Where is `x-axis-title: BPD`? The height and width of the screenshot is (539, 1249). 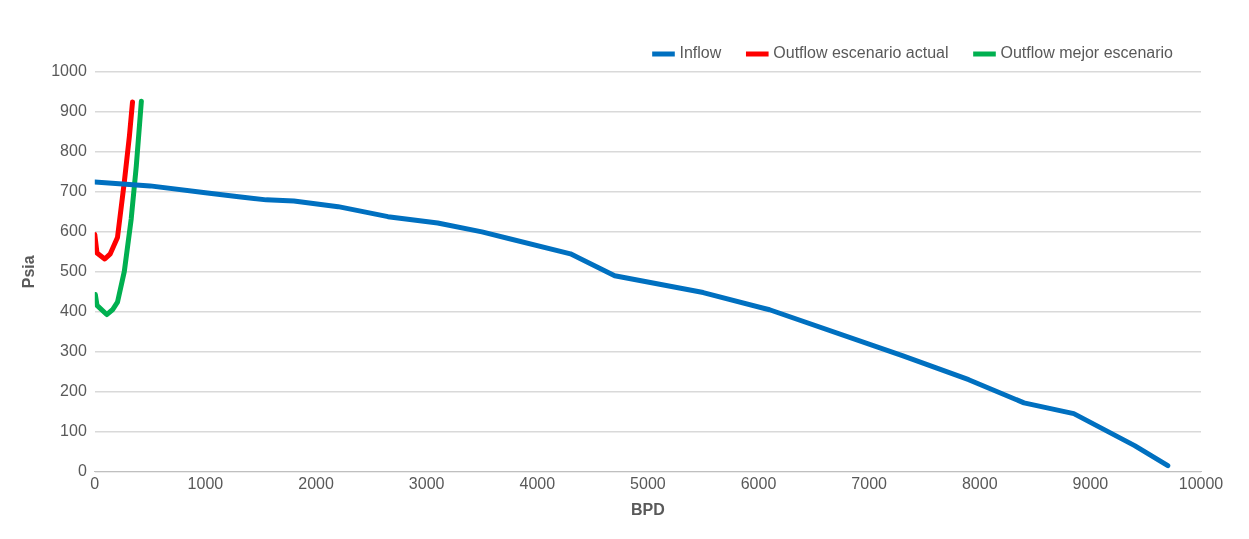 x-axis-title: BPD is located at coordinates (648, 509).